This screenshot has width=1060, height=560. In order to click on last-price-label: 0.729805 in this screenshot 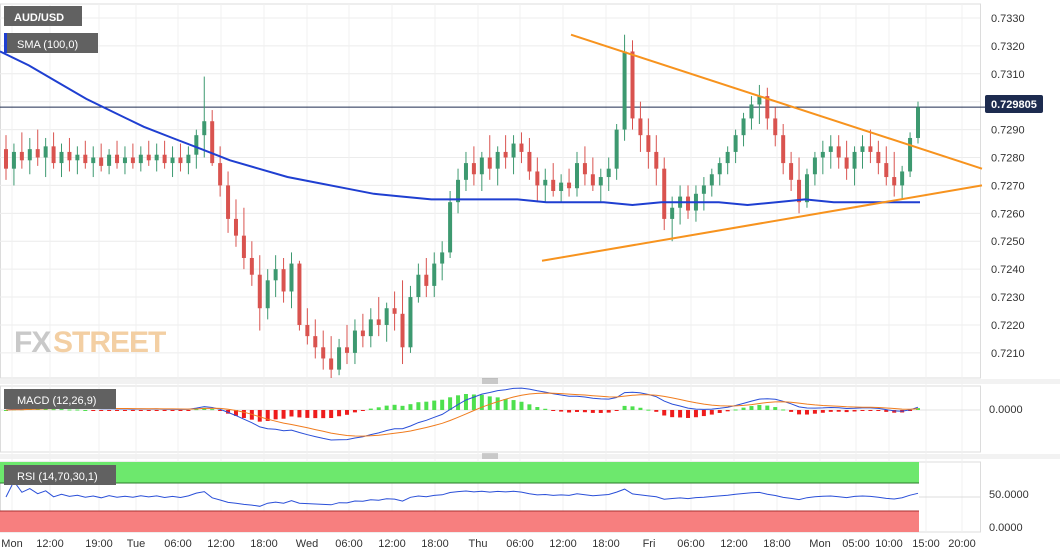, I will do `click(1014, 105)`.